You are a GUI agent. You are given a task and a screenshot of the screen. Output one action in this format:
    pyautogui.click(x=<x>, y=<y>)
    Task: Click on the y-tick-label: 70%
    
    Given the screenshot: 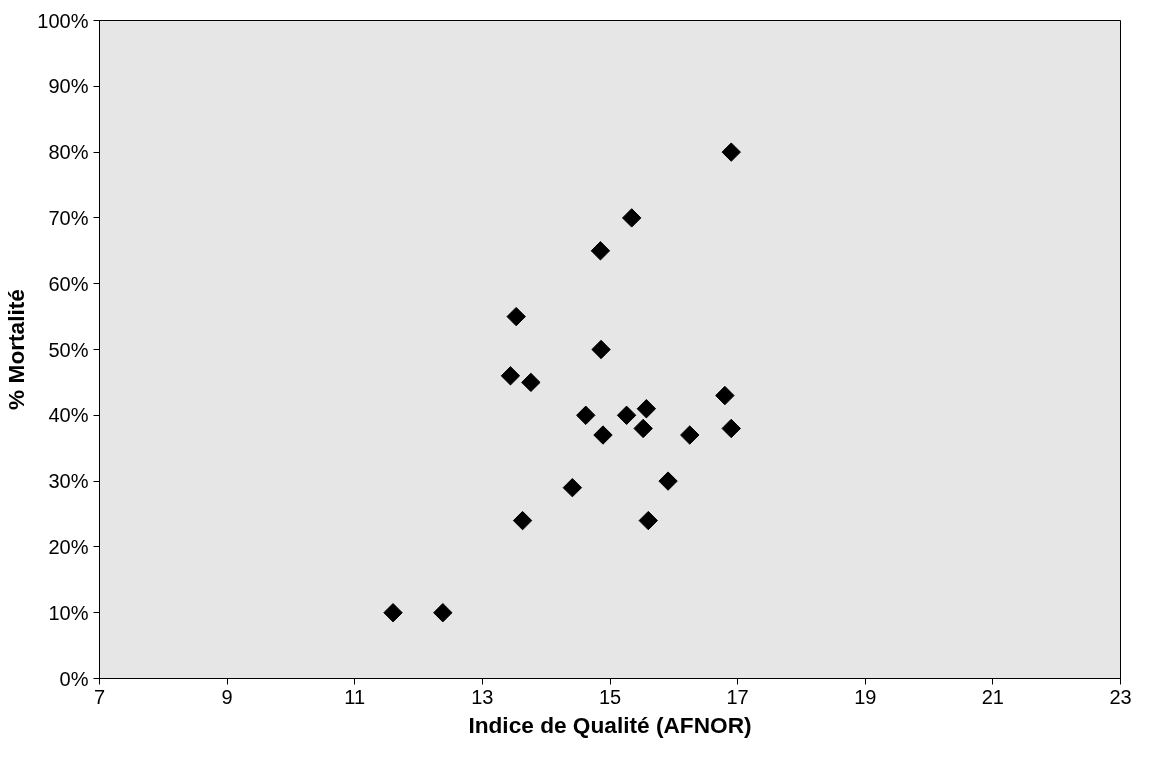 What is the action you would take?
    pyautogui.click(x=68, y=217)
    